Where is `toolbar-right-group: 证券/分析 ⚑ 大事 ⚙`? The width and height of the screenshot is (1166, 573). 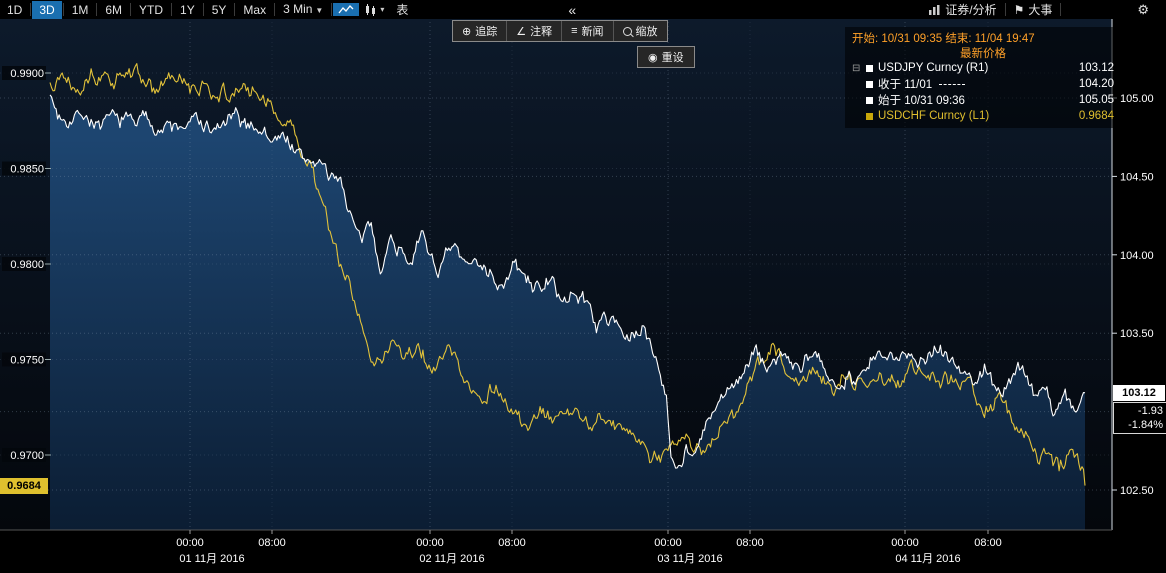 toolbar-right-group: 证券/分析 ⚑ 大事 ⚙ is located at coordinates (1044, 10).